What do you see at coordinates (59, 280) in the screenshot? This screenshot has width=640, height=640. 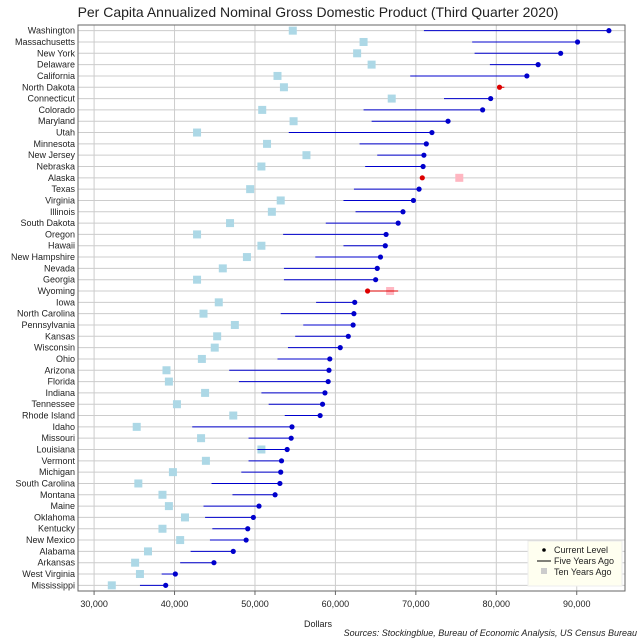 I see `state-label: Georgia` at bounding box center [59, 280].